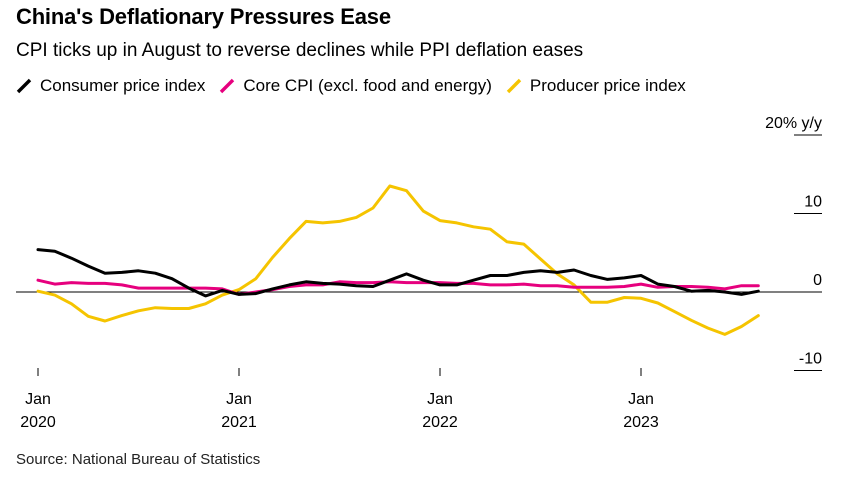  Describe the element at coordinates (607, 85) in the screenshot. I see `legend-label-ppi: Producer price index` at that location.